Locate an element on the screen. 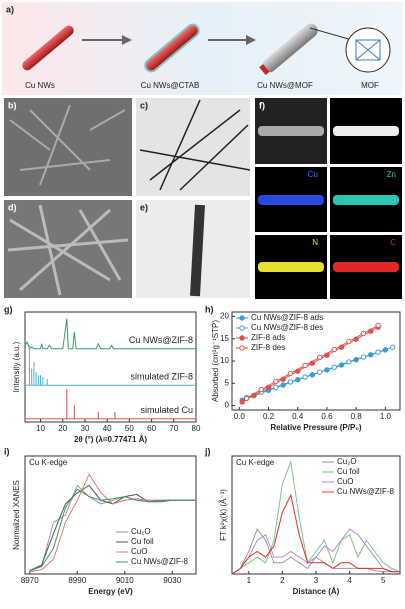 The height and width of the screenshot is (609, 405). panel-label: i) is located at coordinates (7, 451).